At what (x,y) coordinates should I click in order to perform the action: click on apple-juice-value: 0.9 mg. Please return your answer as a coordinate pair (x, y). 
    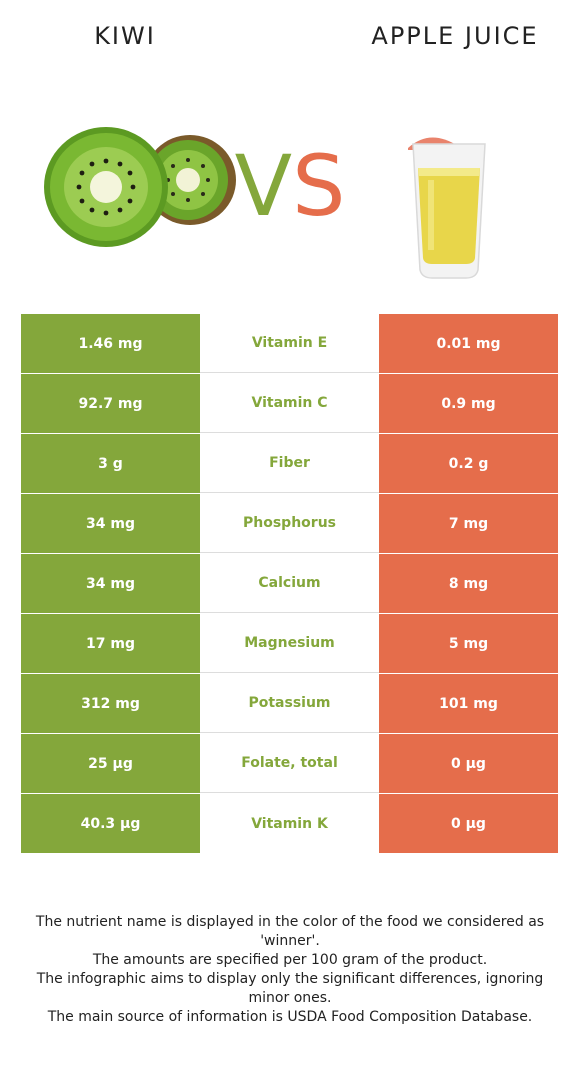
    Looking at the image, I should click on (468, 403).